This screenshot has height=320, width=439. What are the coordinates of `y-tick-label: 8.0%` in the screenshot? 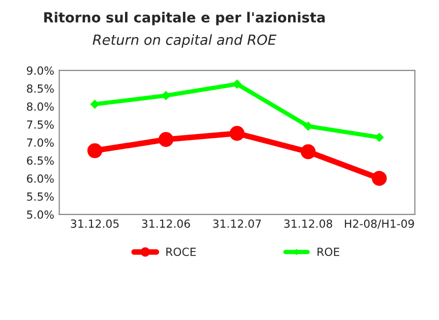 It's located at (40, 106).